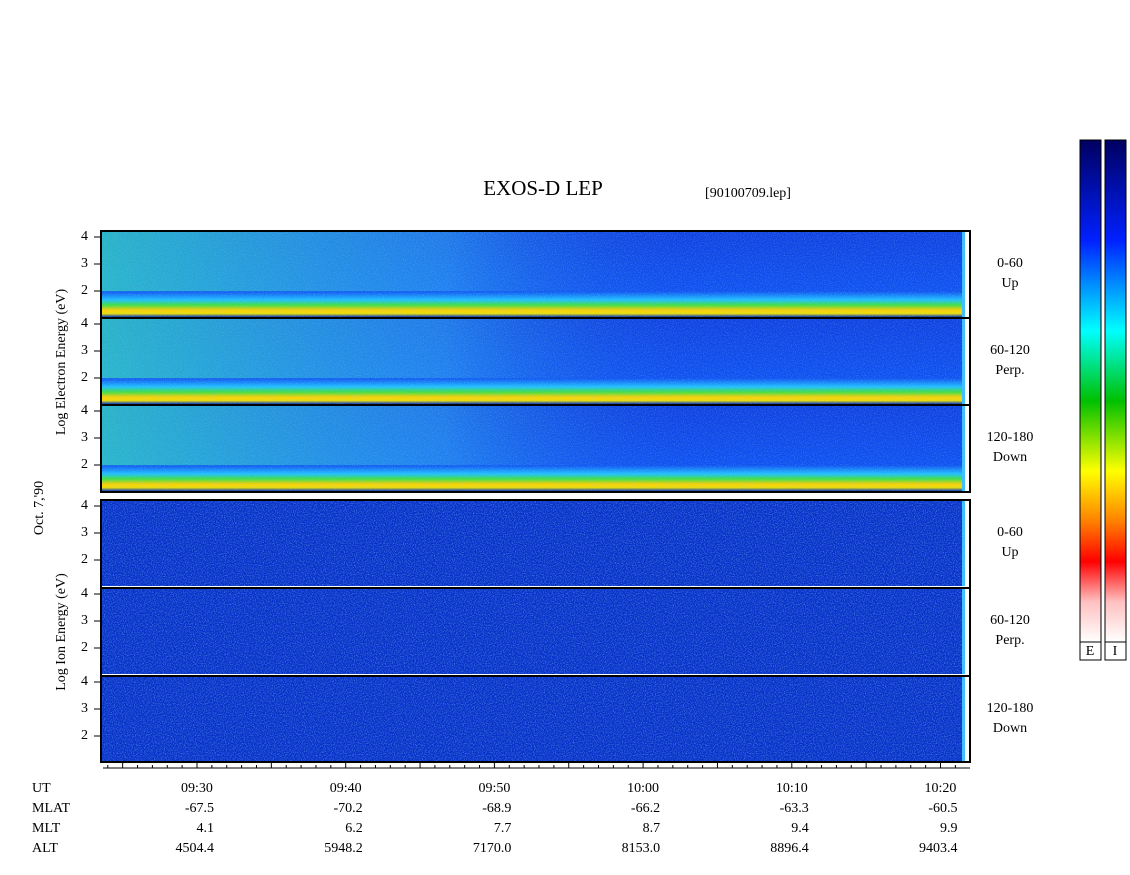 This screenshot has width=1130, height=875. I want to click on title: EXOS-D LEP, so click(543, 188).